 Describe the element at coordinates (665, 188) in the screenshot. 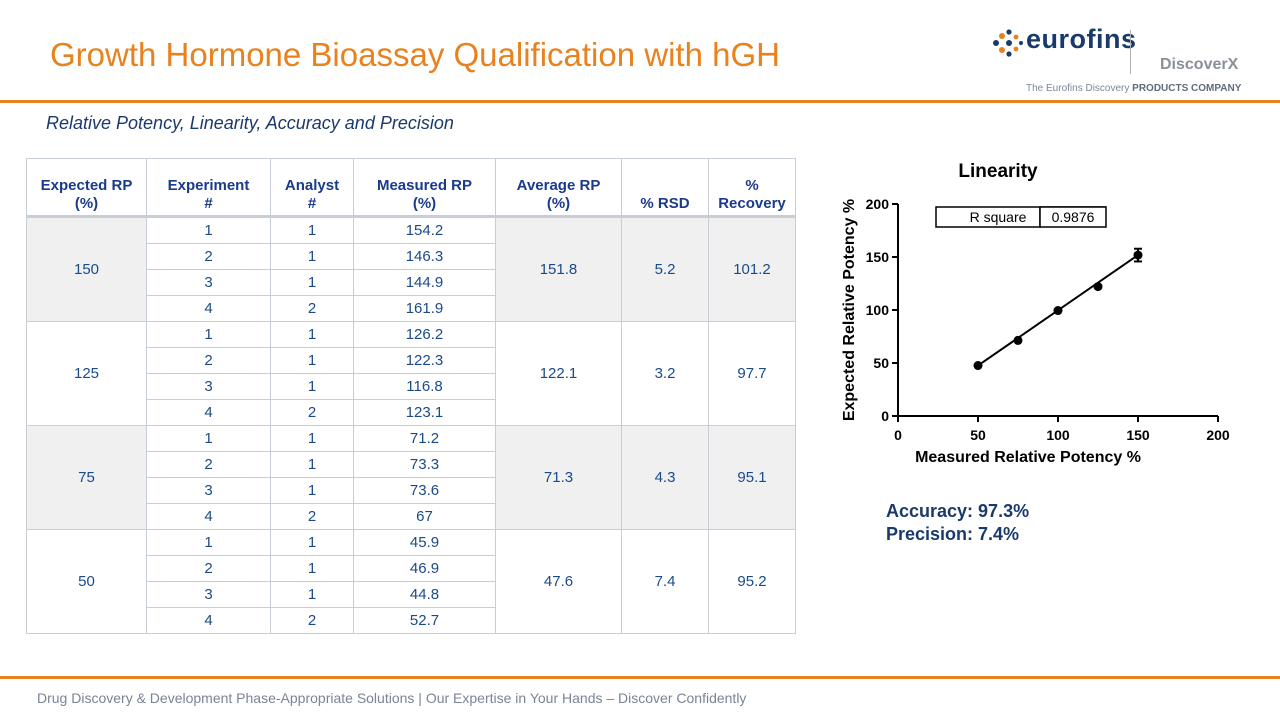

I see `header-rsd: % RSD` at that location.